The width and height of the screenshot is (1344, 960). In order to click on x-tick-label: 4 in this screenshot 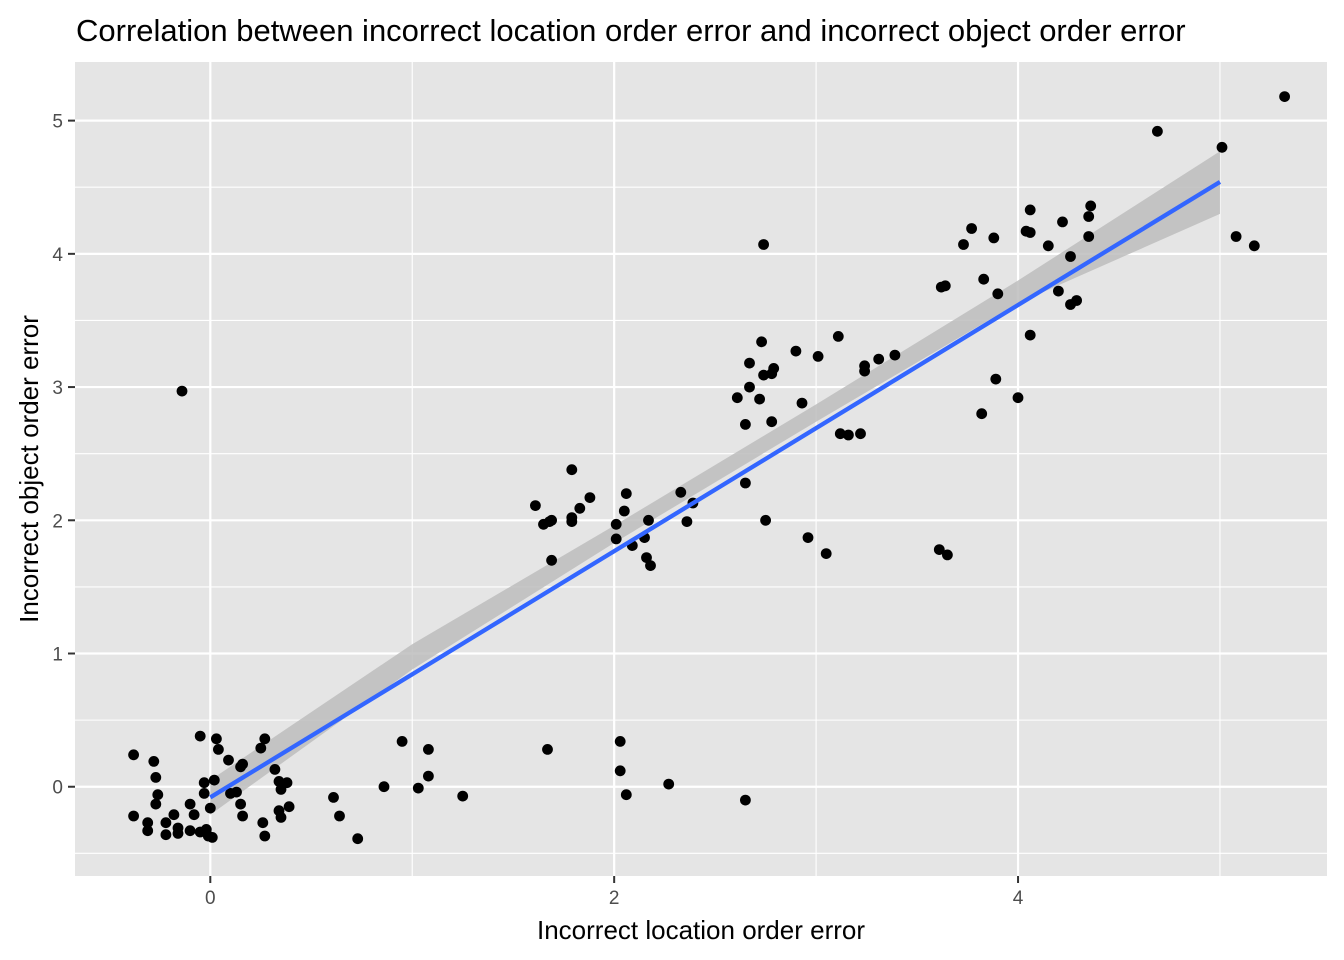, I will do `click(1018, 898)`.